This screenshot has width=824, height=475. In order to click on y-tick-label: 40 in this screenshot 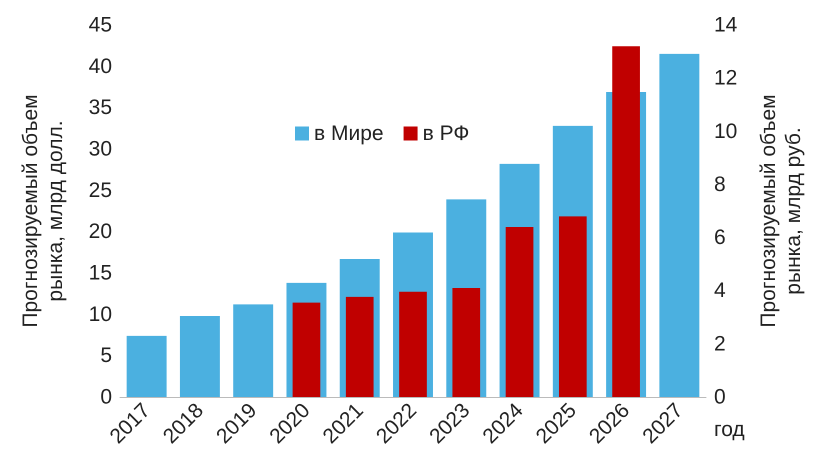, I will do `click(100, 66)`.